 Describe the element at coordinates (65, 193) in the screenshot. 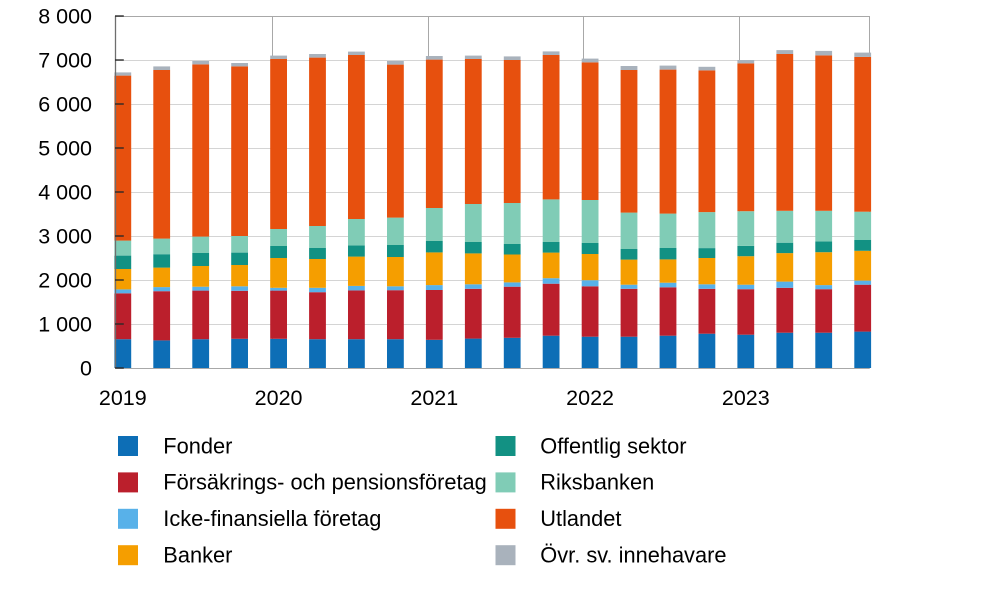

I see `svg-text: 4 000` at that location.